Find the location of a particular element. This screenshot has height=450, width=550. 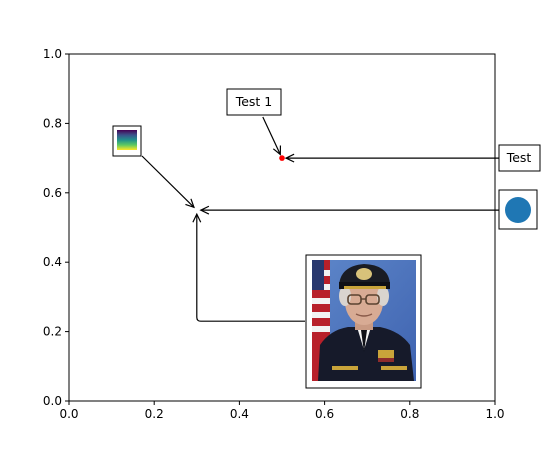

annotation-test-1: Test 1 is located at coordinates (254, 102).